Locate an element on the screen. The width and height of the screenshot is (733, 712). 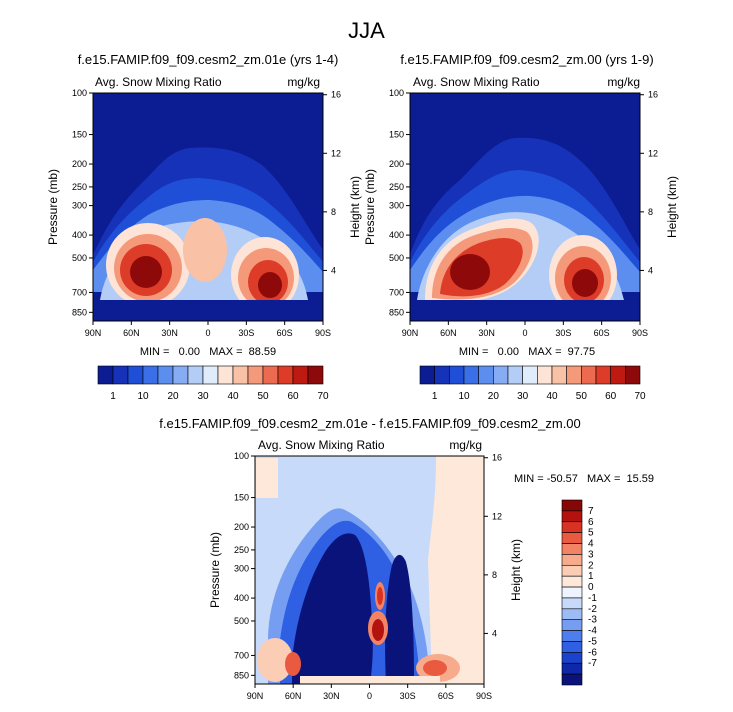
panel-1-colorbar-label: 60 is located at coordinates (293, 396).